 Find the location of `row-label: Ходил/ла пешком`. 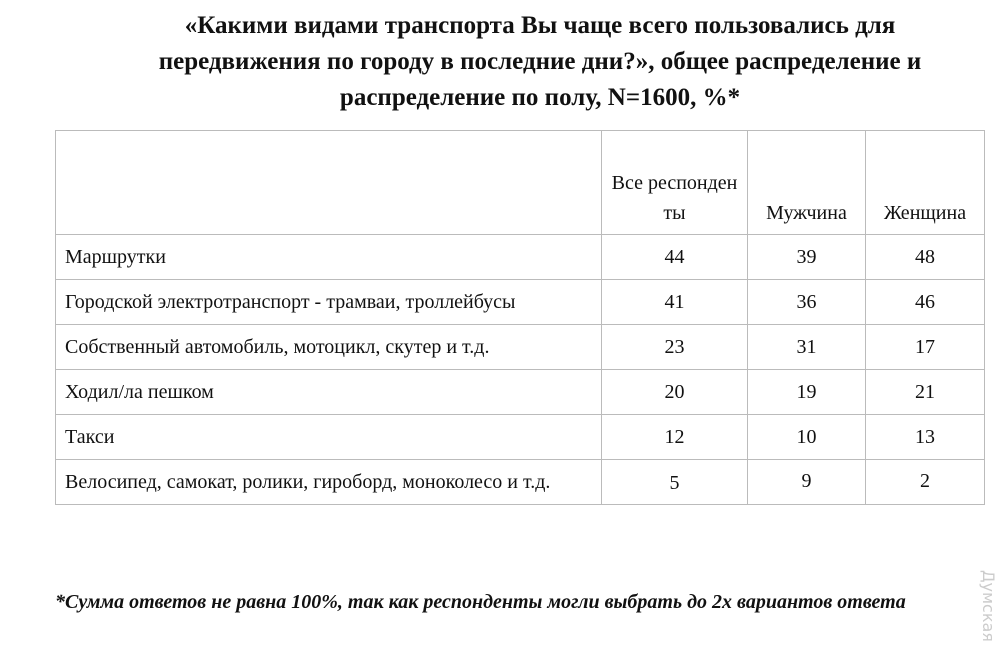

row-label: Ходил/ла пешком is located at coordinates (328, 392).